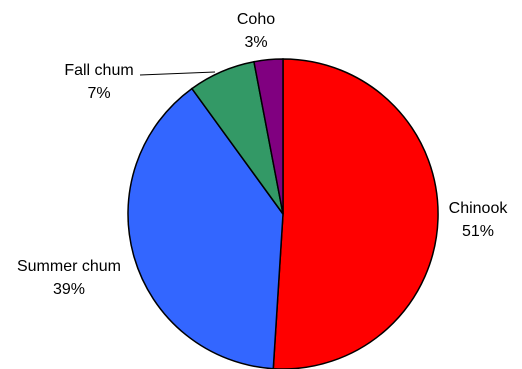 The width and height of the screenshot is (522, 369). Describe the element at coordinates (177, 73) in the screenshot. I see `fall-chum-leader-line` at that location.